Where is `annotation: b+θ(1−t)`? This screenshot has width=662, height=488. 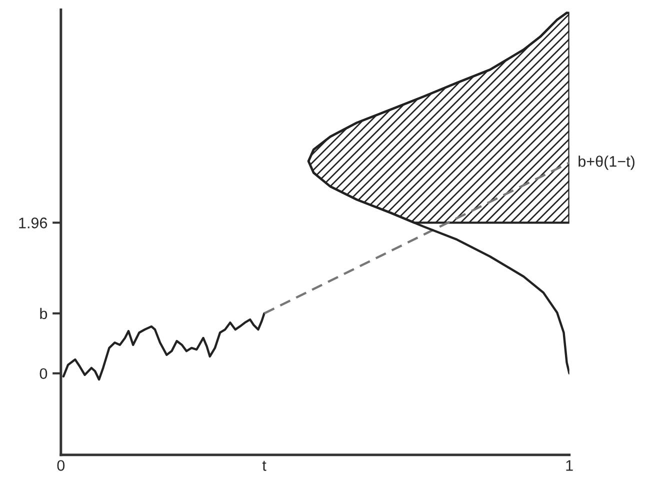
annotation: b+θ(1−t) is located at coordinates (606, 163).